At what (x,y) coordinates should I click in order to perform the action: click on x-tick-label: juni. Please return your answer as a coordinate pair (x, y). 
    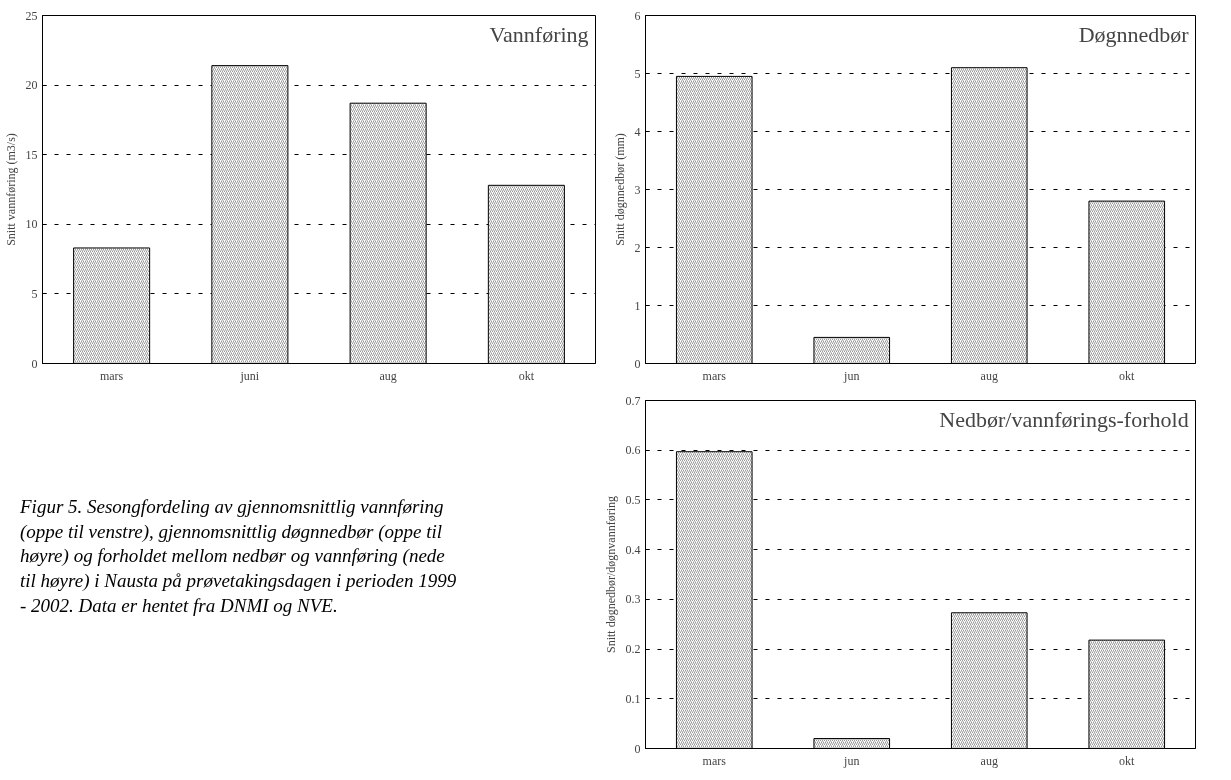
    Looking at the image, I should click on (249, 375).